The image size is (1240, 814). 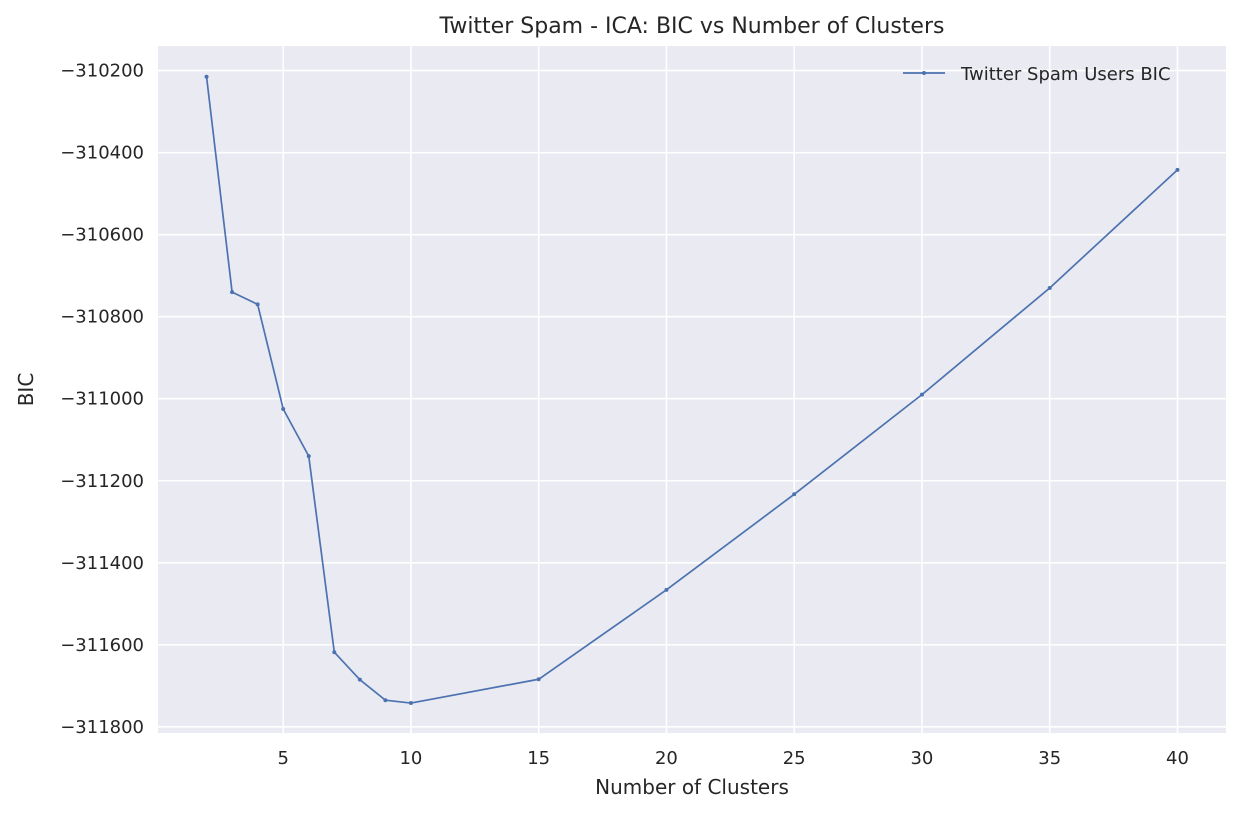 I want to click on x-tick-label: 25, so click(x=794, y=758).